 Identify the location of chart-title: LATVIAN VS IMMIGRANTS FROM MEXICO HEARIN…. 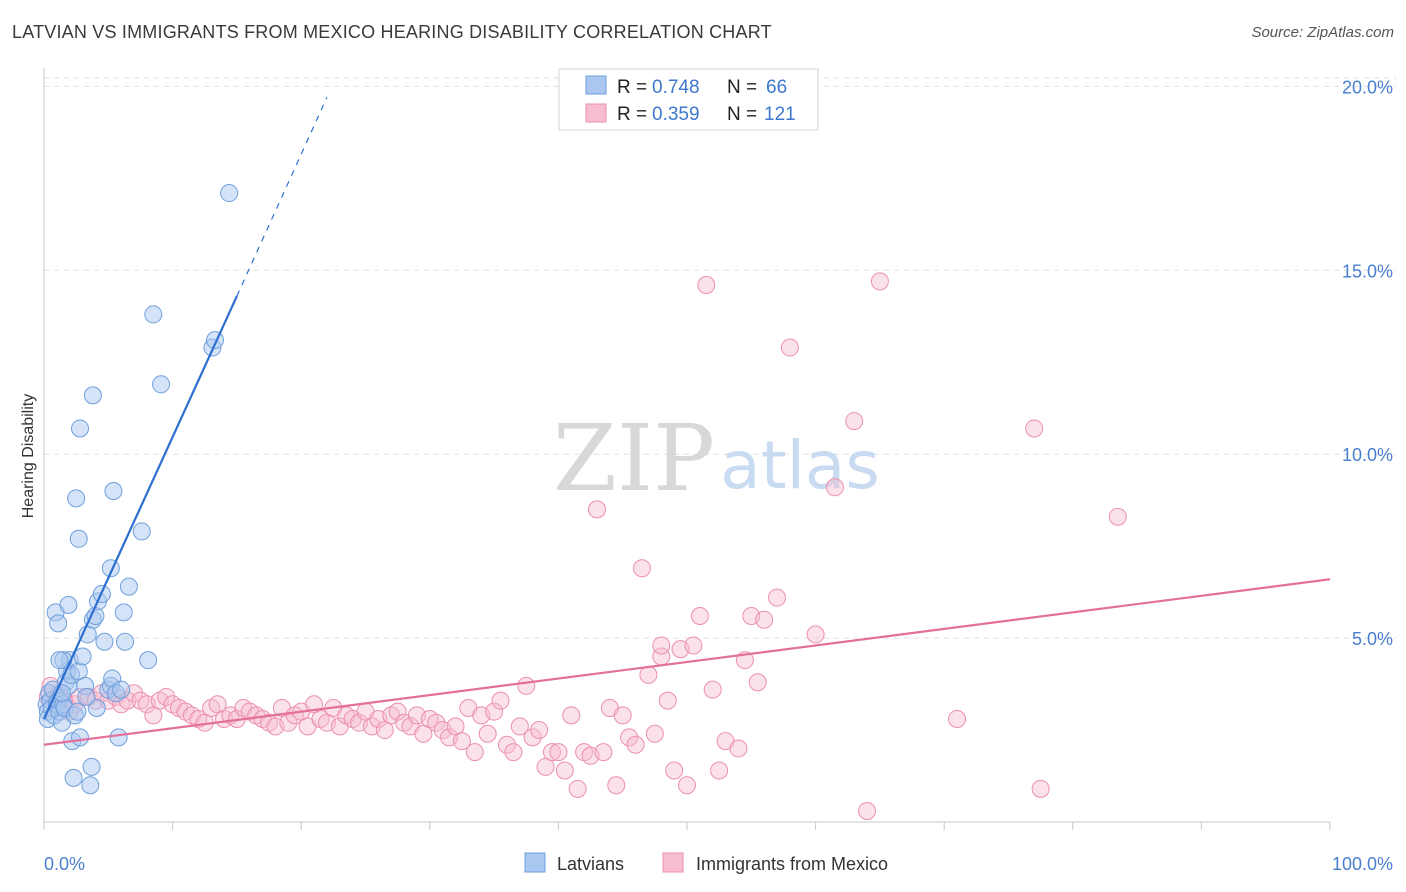
(392, 32).